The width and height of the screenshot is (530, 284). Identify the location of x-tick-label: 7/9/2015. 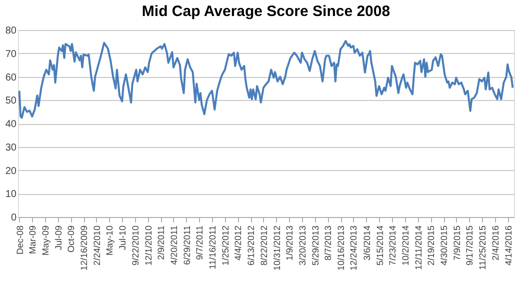
(457, 243).